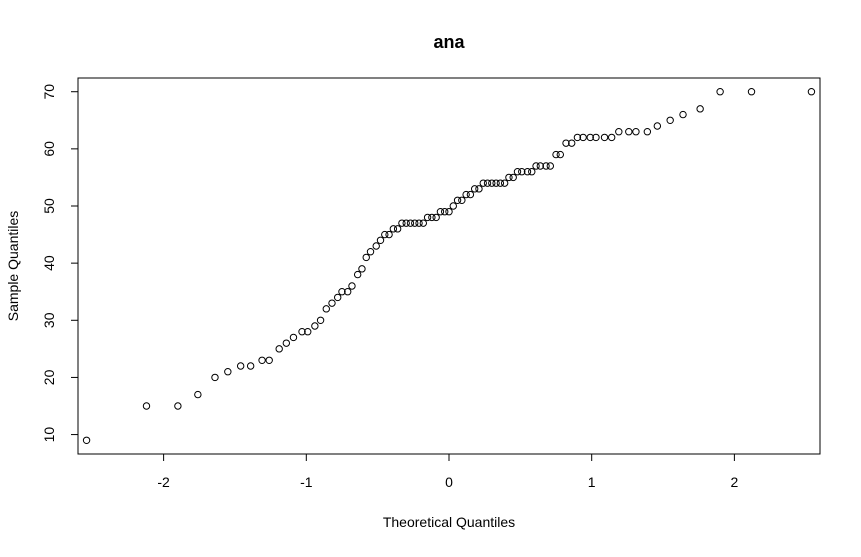  What do you see at coordinates (592, 482) in the screenshot?
I see `x-tick-label: 1` at bounding box center [592, 482].